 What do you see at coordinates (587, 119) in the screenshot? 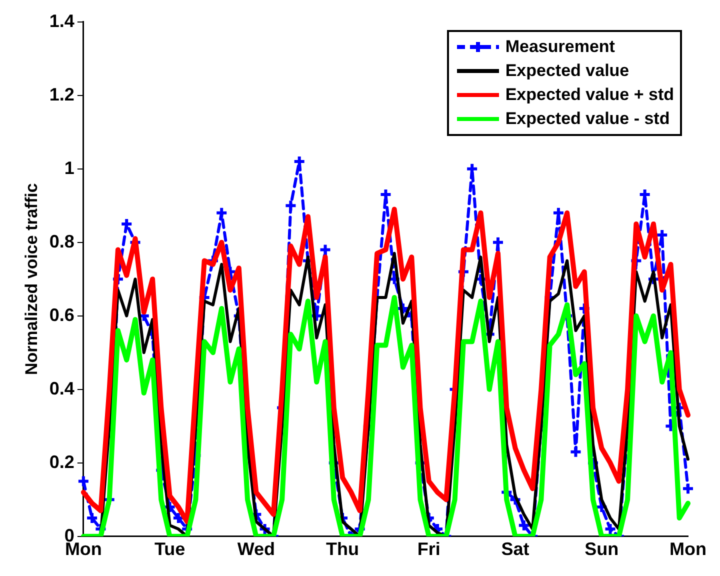
I see `legend-label: Expected value - std` at bounding box center [587, 119].